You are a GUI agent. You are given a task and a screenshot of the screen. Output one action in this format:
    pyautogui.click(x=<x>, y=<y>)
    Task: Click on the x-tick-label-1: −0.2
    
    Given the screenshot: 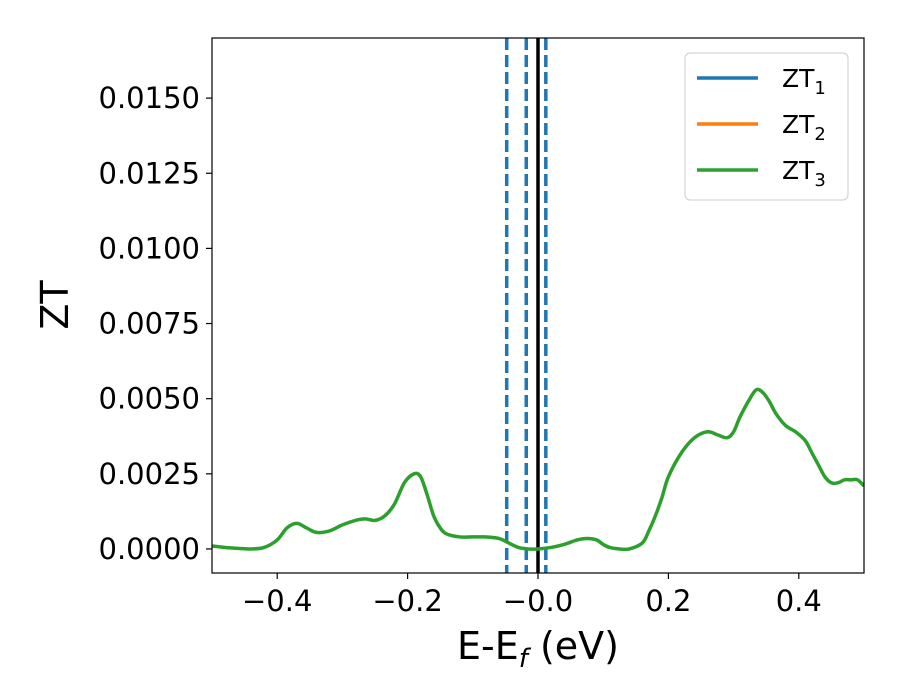 What is the action you would take?
    pyautogui.click(x=407, y=601)
    